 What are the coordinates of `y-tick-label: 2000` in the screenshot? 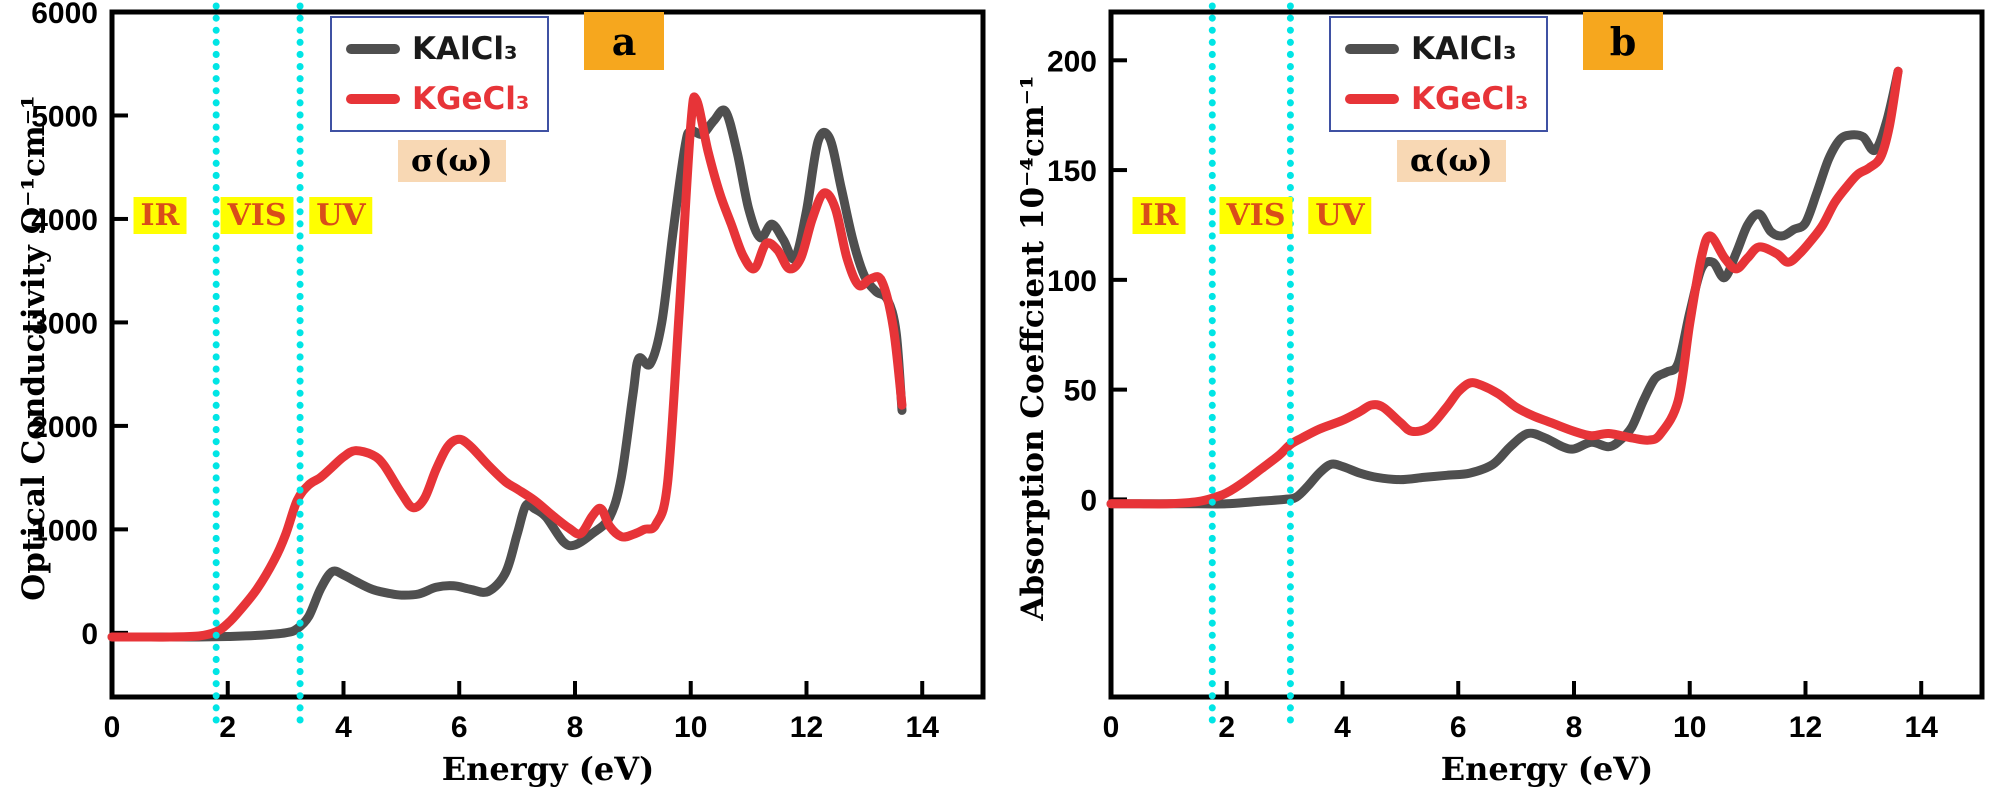 It's located at (64, 427).